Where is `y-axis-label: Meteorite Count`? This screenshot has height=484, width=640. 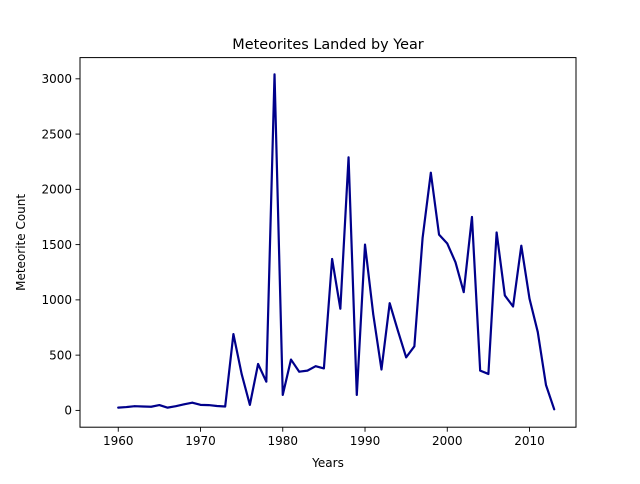
y-axis-label: Meteorite Count is located at coordinates (21, 242).